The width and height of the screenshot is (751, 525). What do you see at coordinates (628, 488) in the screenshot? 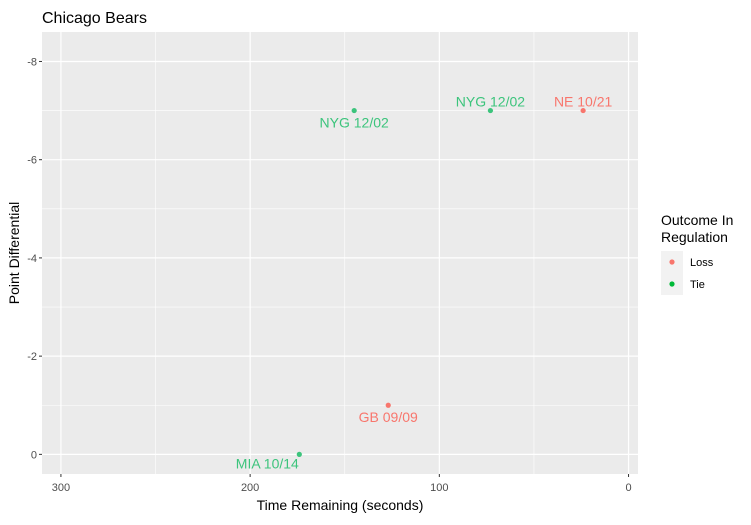
I see `x-axis-tick-label: 0` at bounding box center [628, 488].